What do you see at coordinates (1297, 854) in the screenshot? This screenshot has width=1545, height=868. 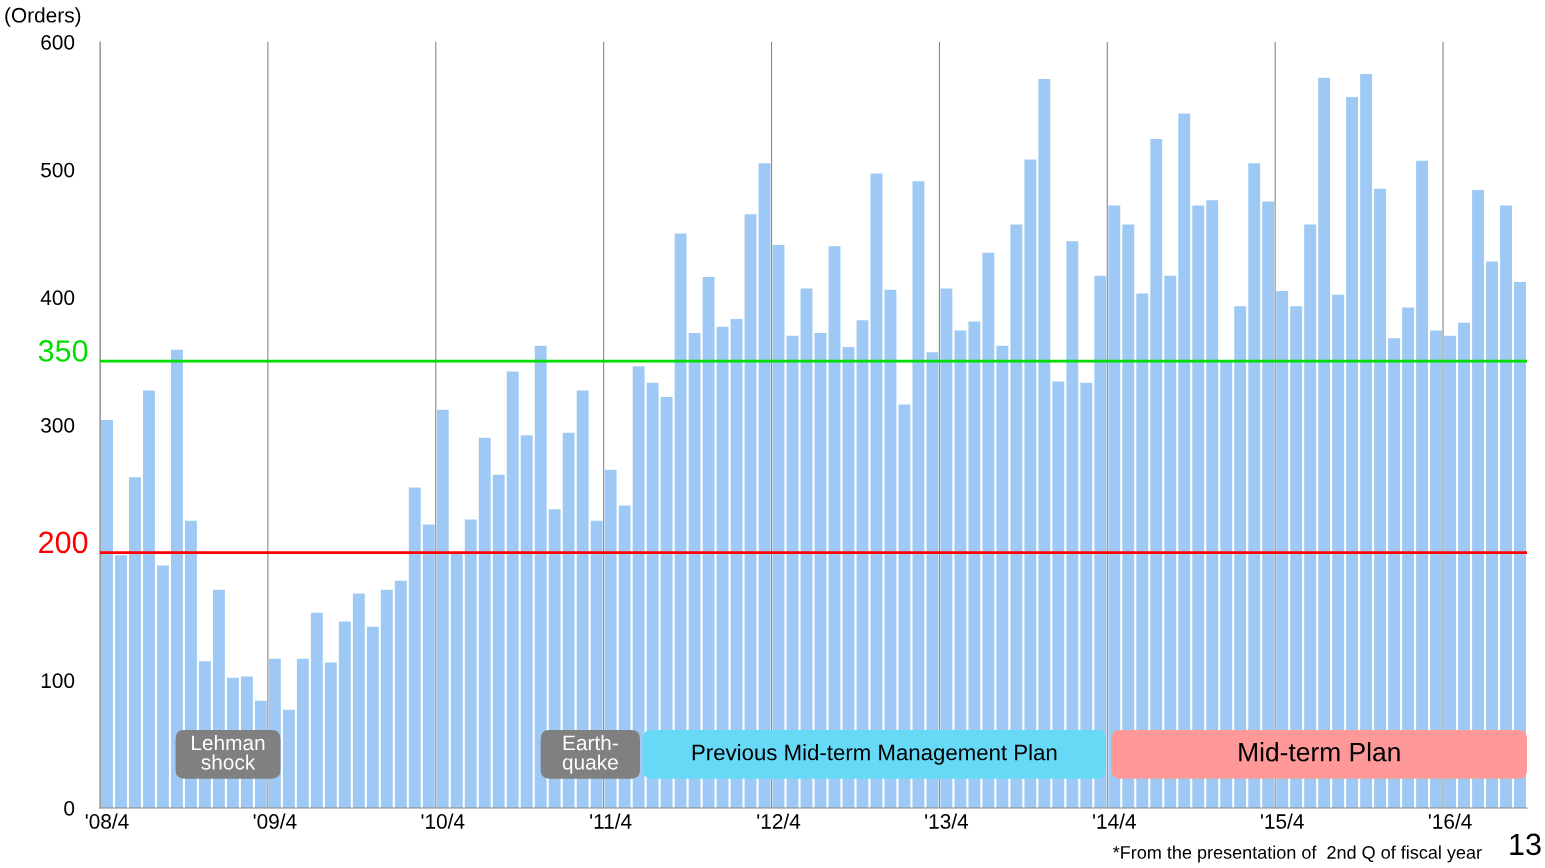 I see `text: *From the presentation of 2nd Q of fiscal year` at bounding box center [1297, 854].